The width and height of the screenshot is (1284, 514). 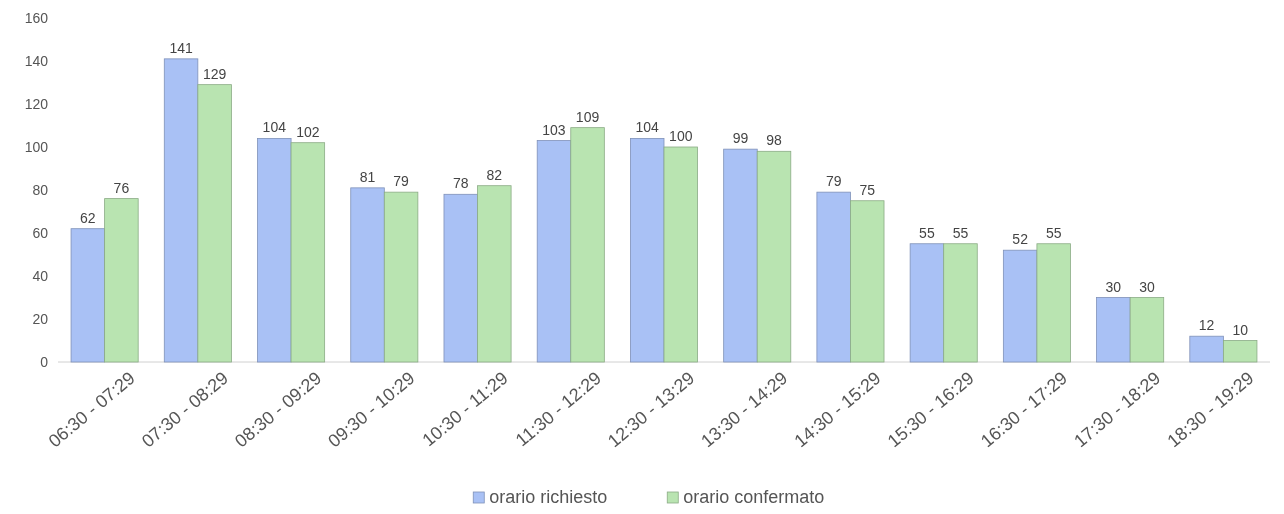 I want to click on data-label: 98, so click(x=774, y=140).